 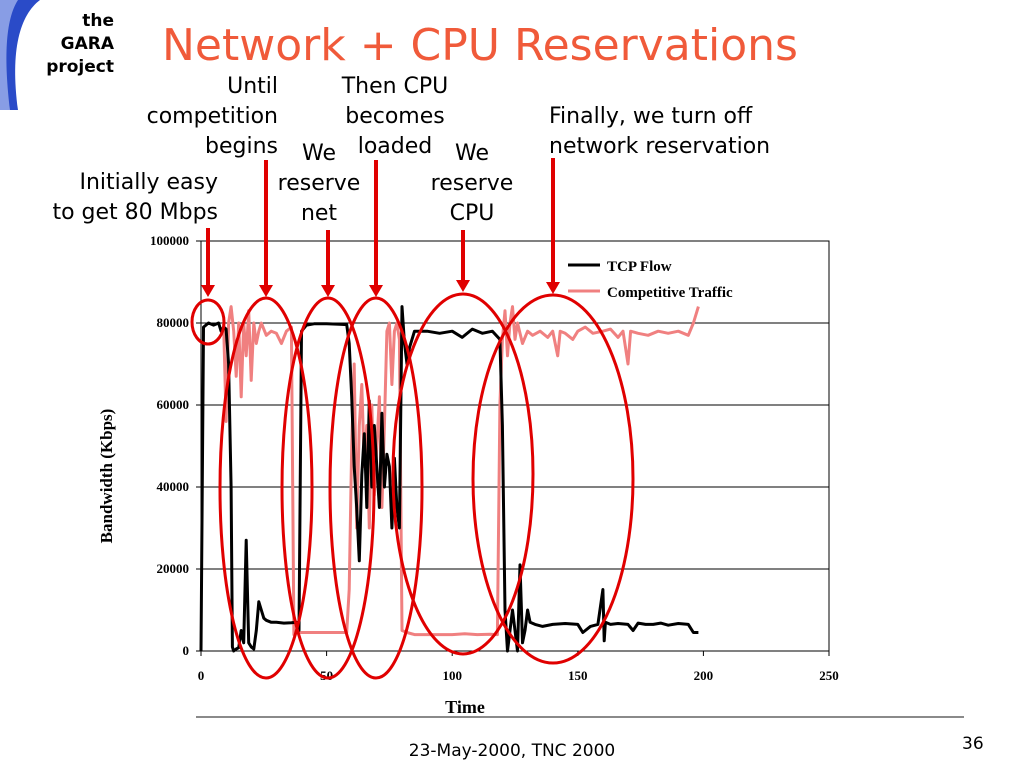 I want to click on annotation-reserve-net: We reserve net, so click(x=319, y=184).